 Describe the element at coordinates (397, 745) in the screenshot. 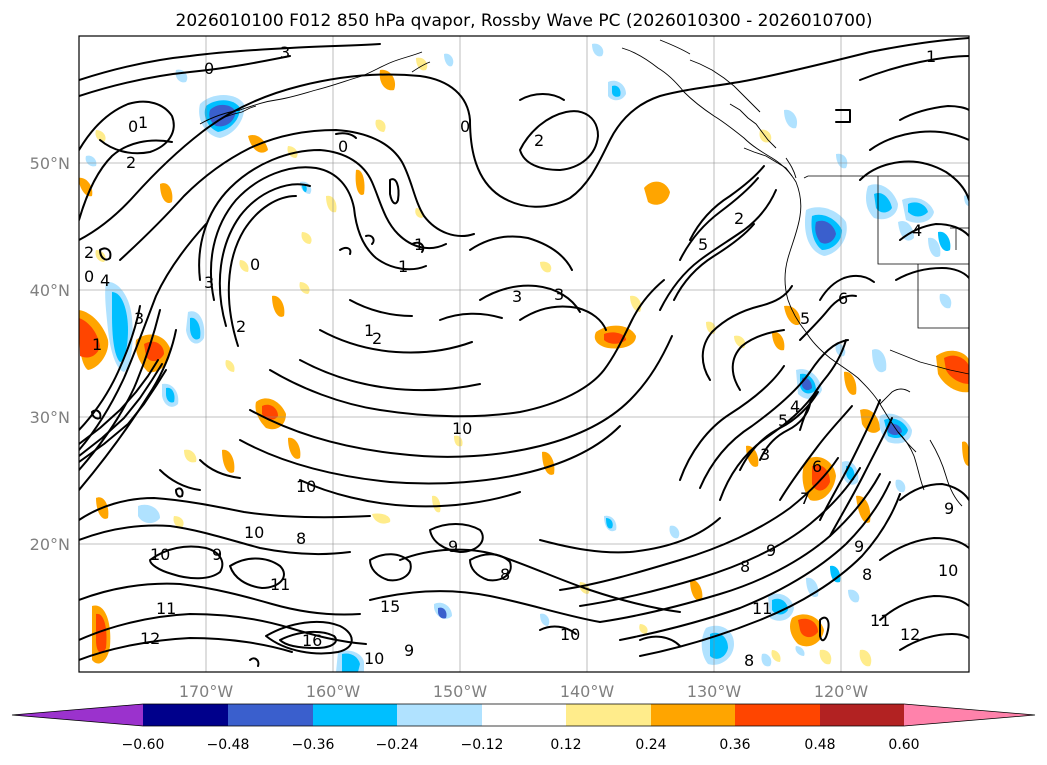

I see `colorbar-tick-label: −0.24` at that location.